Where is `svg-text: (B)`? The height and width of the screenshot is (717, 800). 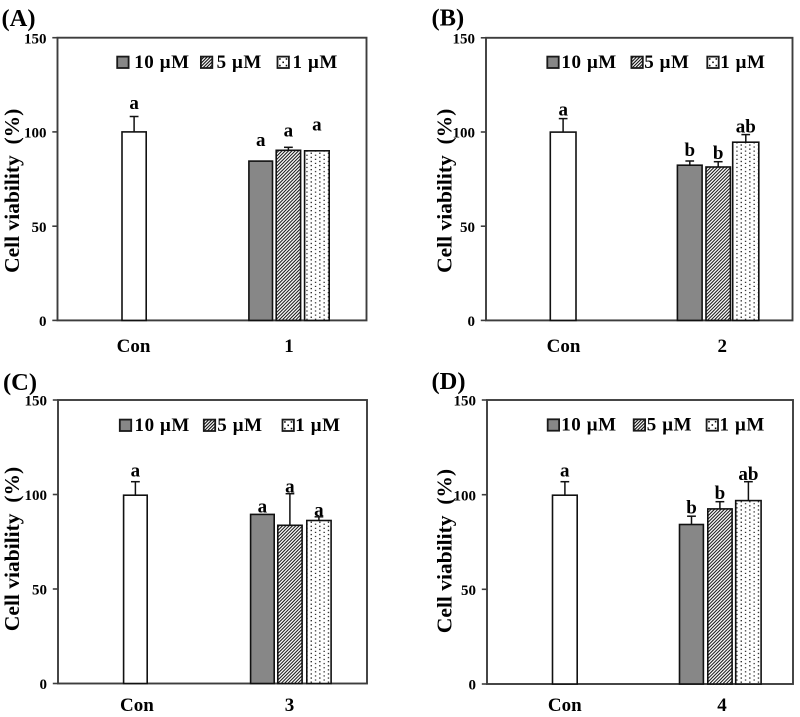 svg-text: (B) is located at coordinates (448, 18).